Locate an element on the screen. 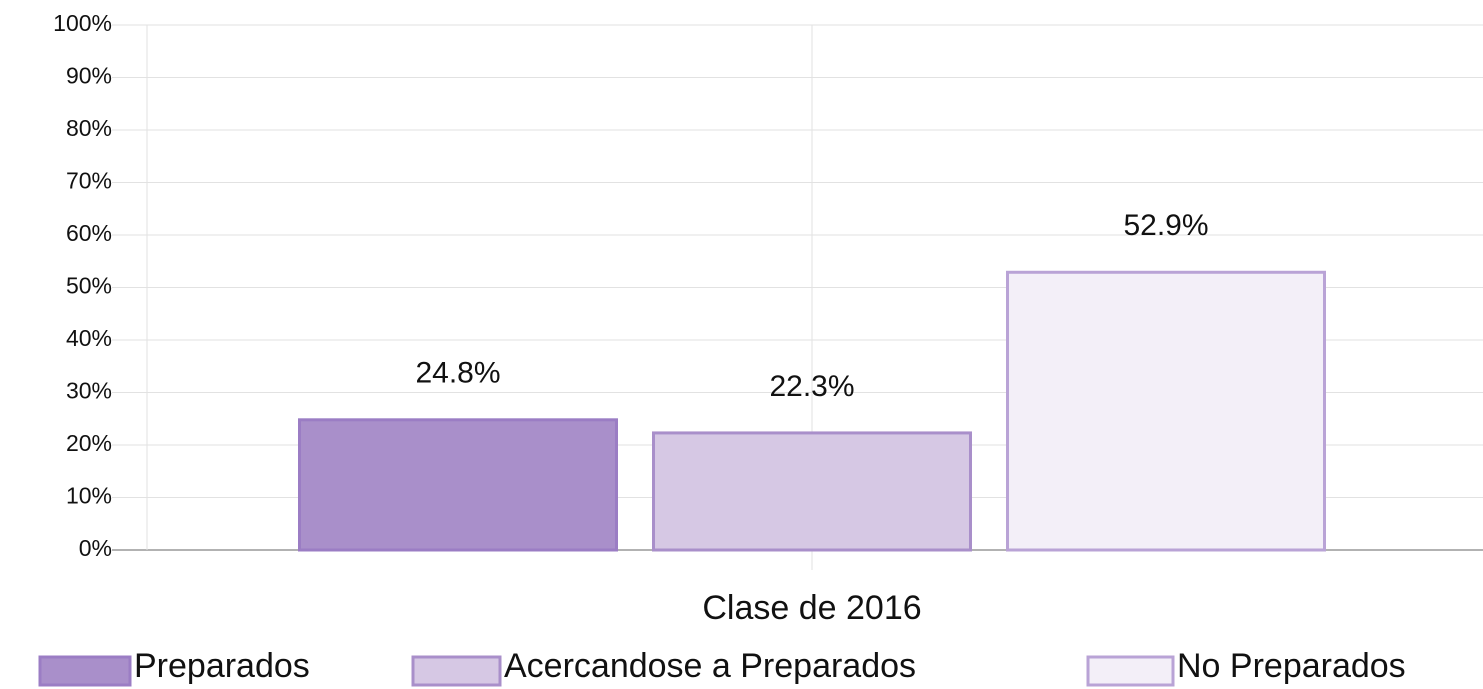 The width and height of the screenshot is (1483, 689). value-label: 52.9% is located at coordinates (1165, 225).